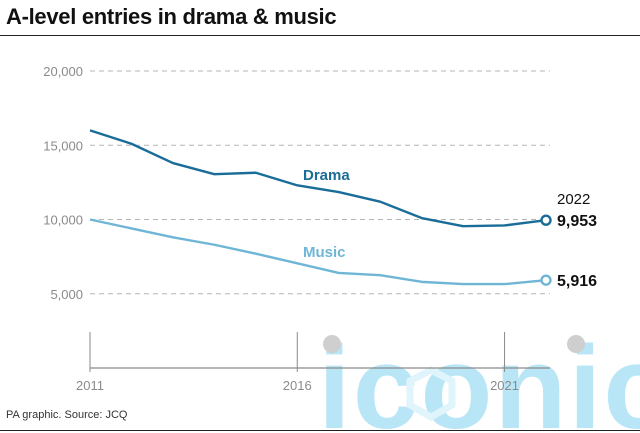 The width and height of the screenshot is (640, 433). I want to click on music-end-marker, so click(546, 280).